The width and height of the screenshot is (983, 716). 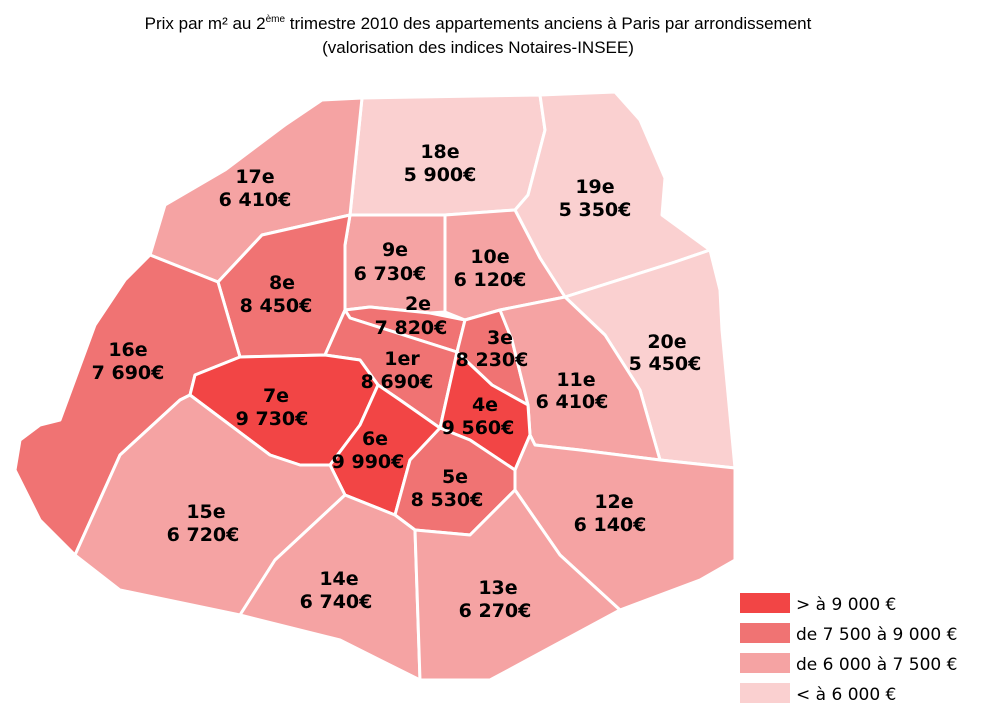 I want to click on label-name-17e: 17e, so click(x=254, y=177).